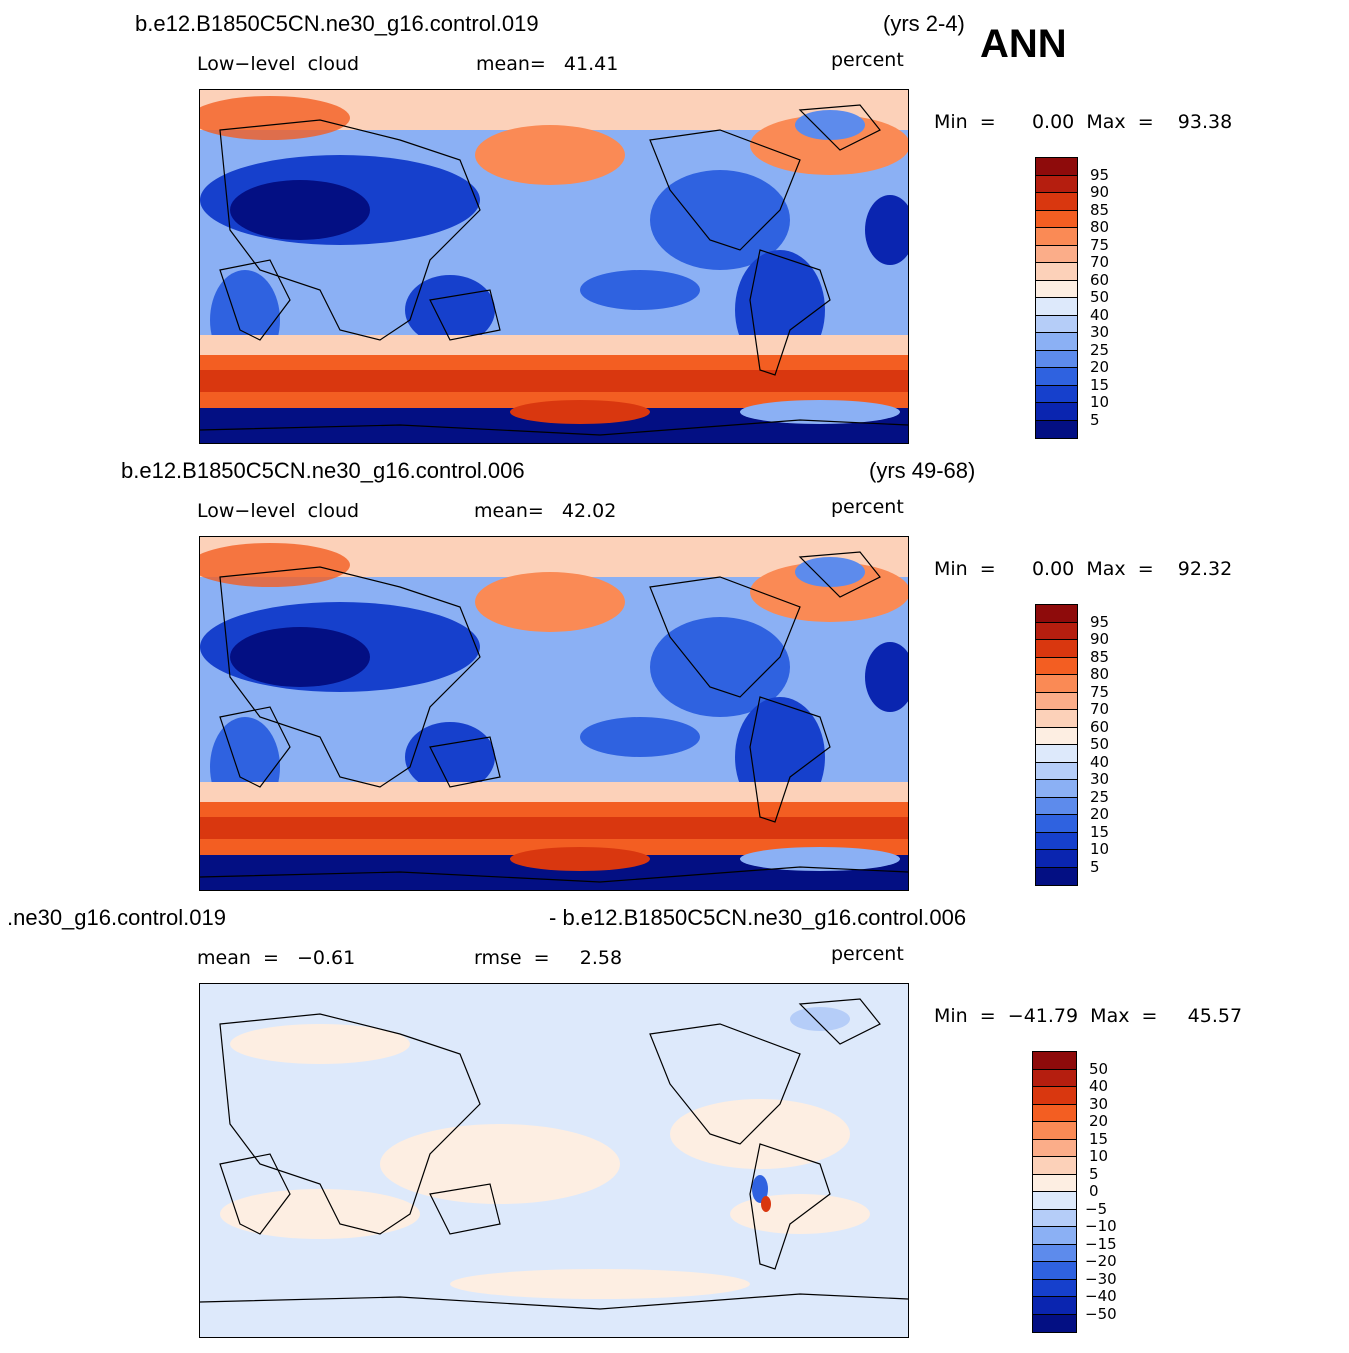 The image size is (1349, 1353). Describe the element at coordinates (116, 917) in the screenshot. I see `panel3-case: .ne30_g16.control.019` at that location.